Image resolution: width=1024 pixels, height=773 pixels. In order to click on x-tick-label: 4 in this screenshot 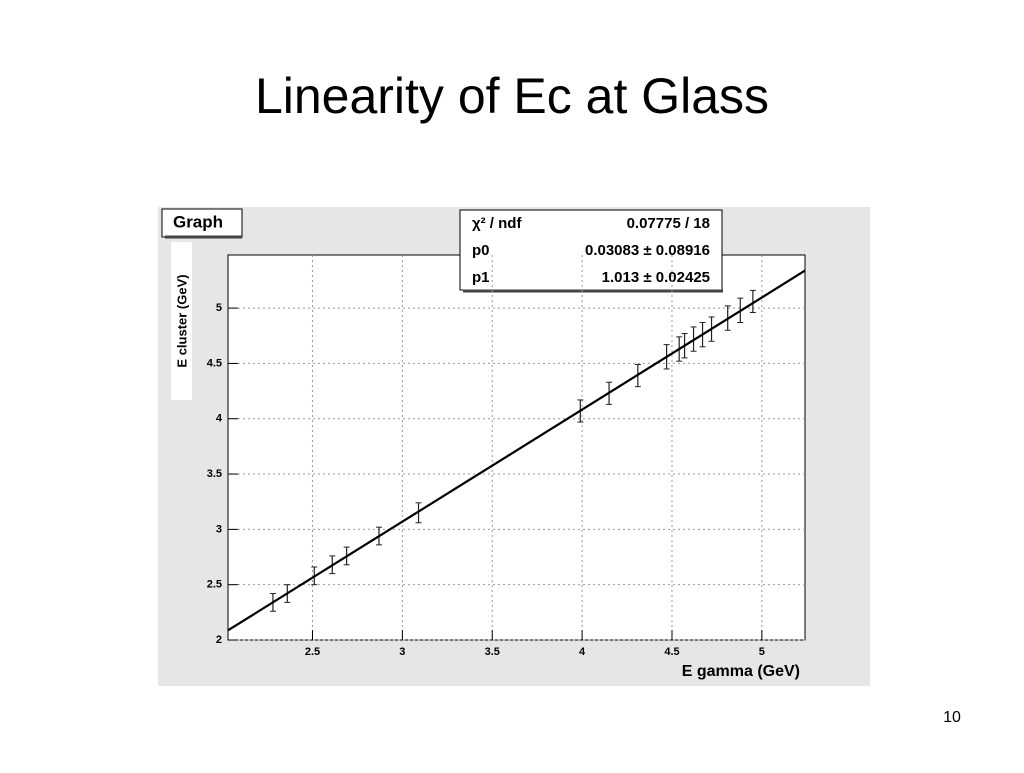, I will do `click(582, 652)`.